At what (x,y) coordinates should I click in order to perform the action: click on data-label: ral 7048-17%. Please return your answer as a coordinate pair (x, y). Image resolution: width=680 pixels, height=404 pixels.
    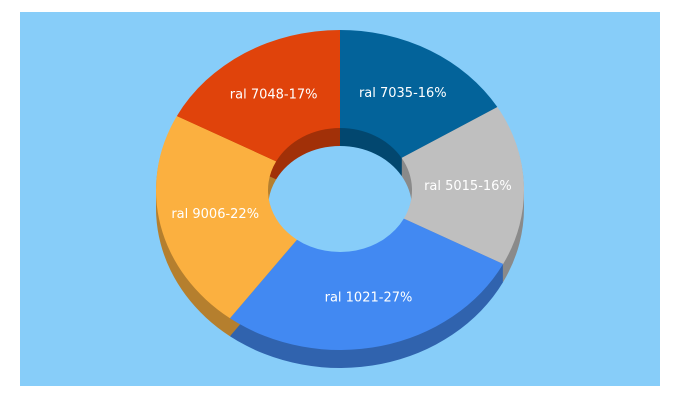
    Looking at the image, I should click on (274, 95).